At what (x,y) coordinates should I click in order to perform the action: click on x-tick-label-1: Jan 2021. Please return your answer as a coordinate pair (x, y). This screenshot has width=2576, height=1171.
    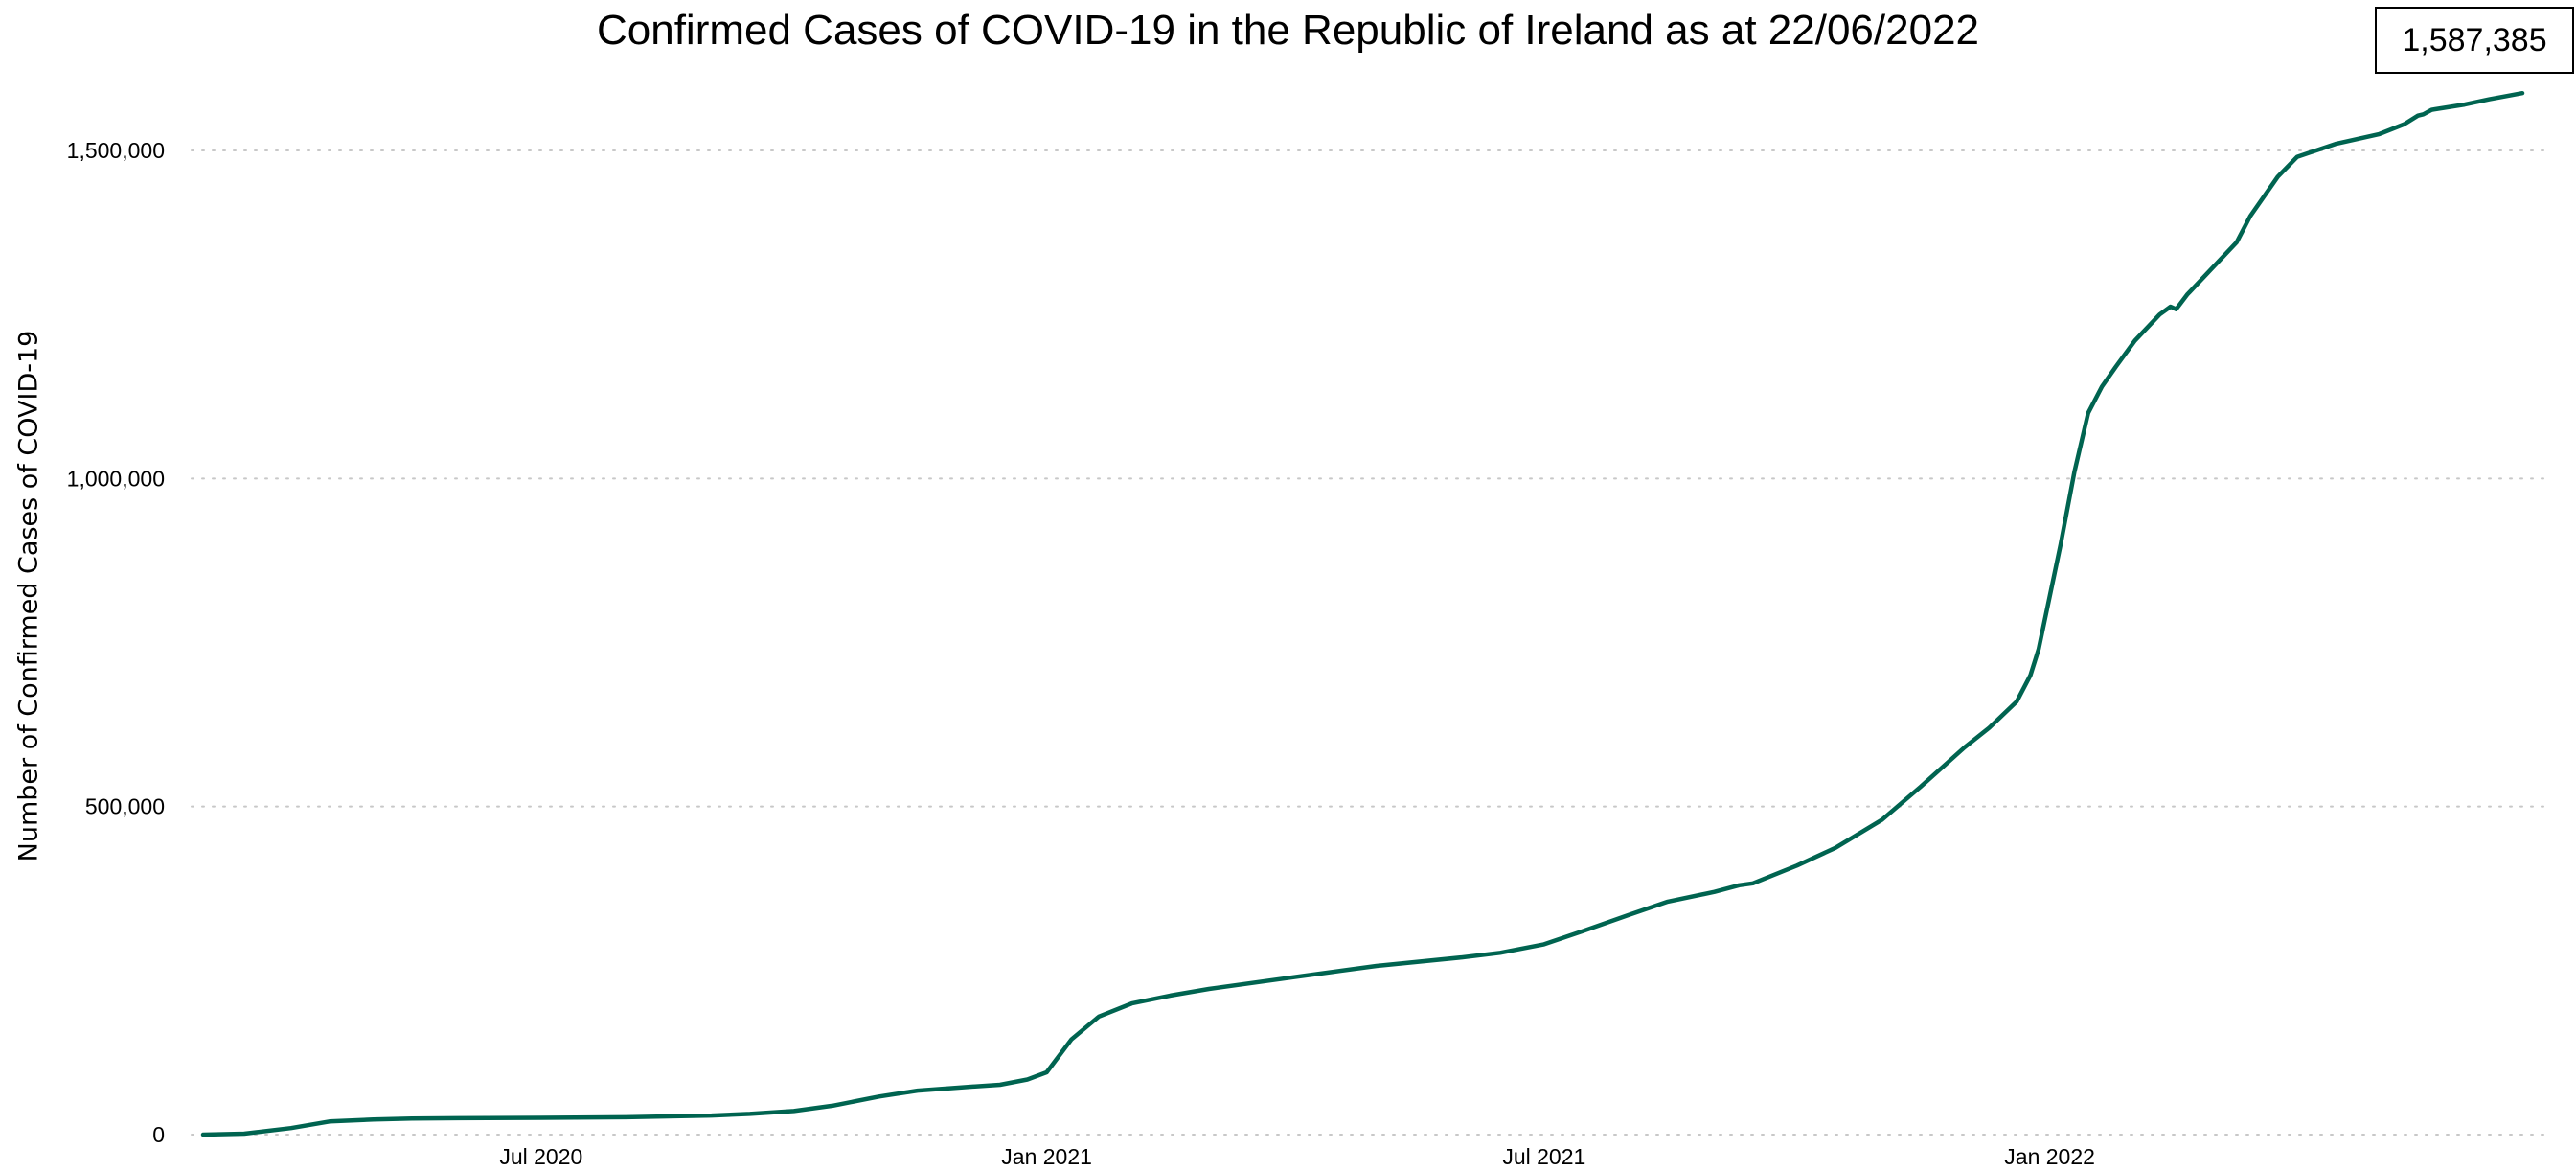
    Looking at the image, I should click on (1046, 1156).